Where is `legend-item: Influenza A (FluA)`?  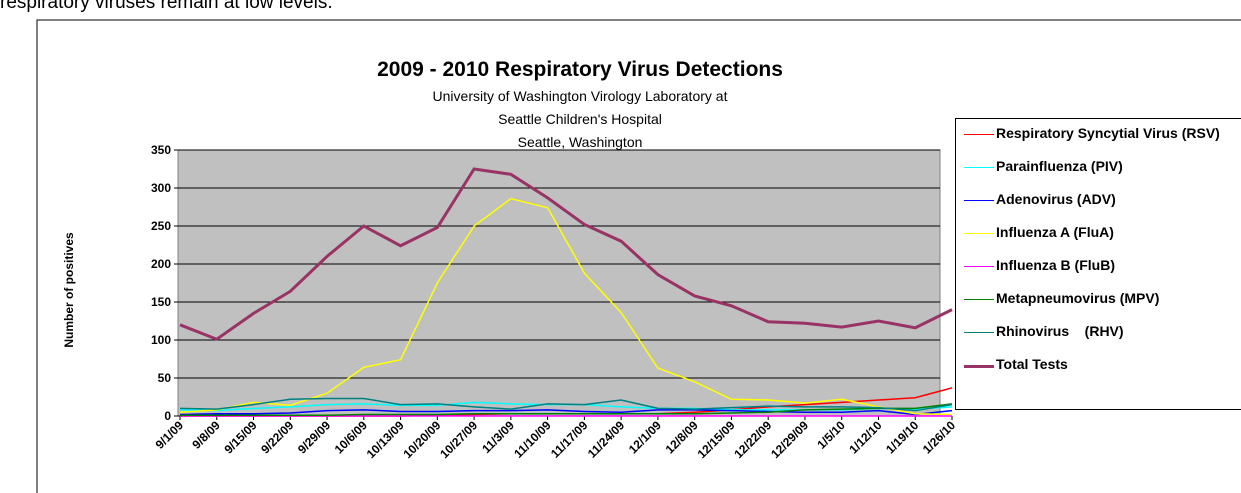
legend-item: Influenza A (FluA) is located at coordinates (1102, 240).